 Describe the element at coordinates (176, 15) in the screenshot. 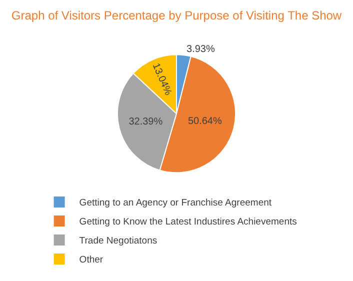

I see `chart-title: Graph of Visitors Percentage by Purpose of Visiting The Show` at that location.